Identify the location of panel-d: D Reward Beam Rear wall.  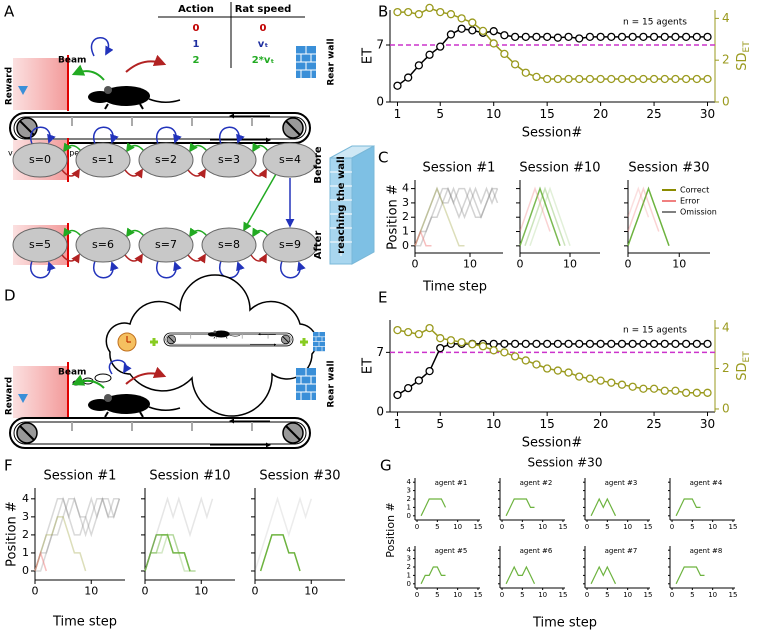
(170, 361).